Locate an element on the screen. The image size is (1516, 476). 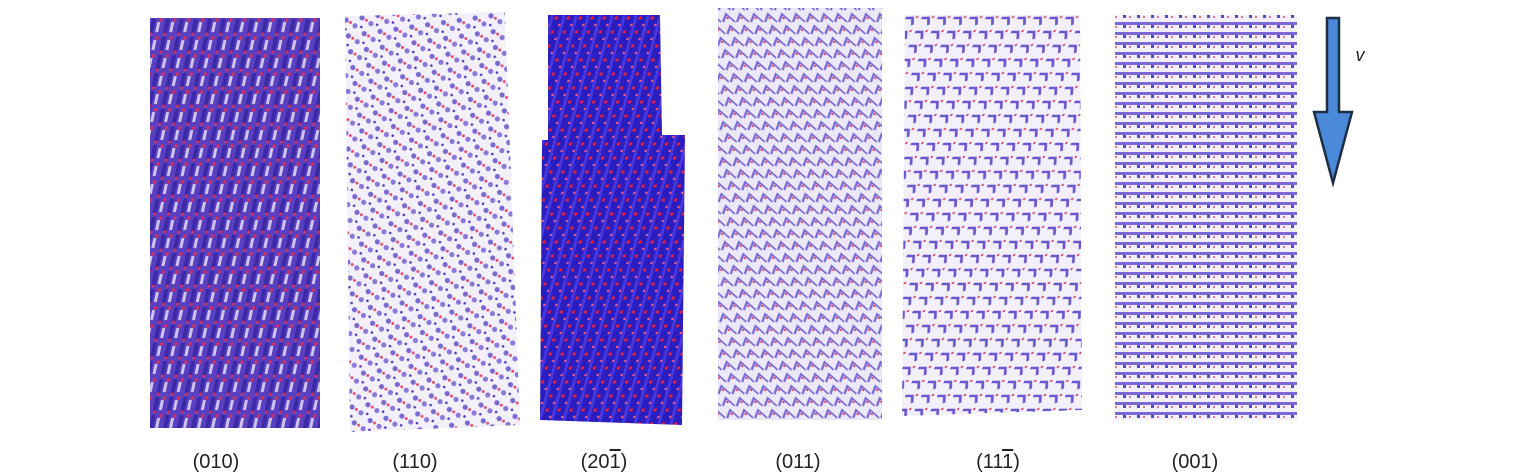
label-part: (010) is located at coordinates (216, 462).